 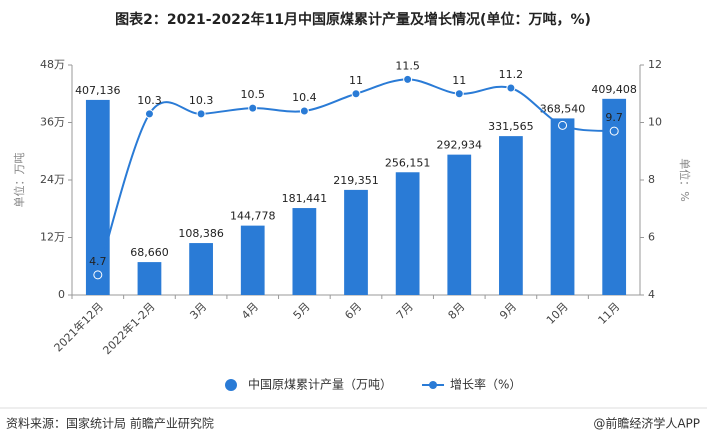 What do you see at coordinates (609, 313) in the screenshot?
I see `x-tick-label: 11月` at bounding box center [609, 313].